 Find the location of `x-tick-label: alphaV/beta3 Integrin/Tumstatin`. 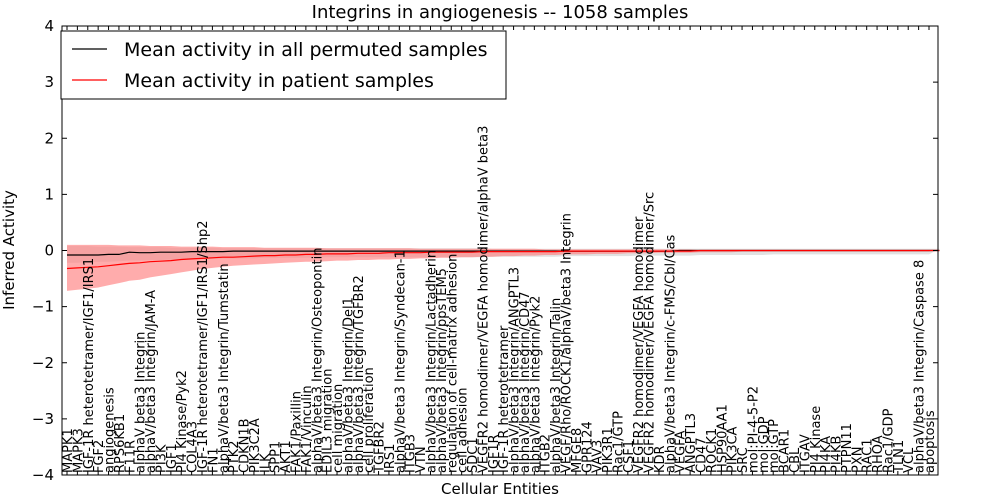

x-tick-label: alphaV/beta3 Integrin/Tumstatin is located at coordinates (224, 368).